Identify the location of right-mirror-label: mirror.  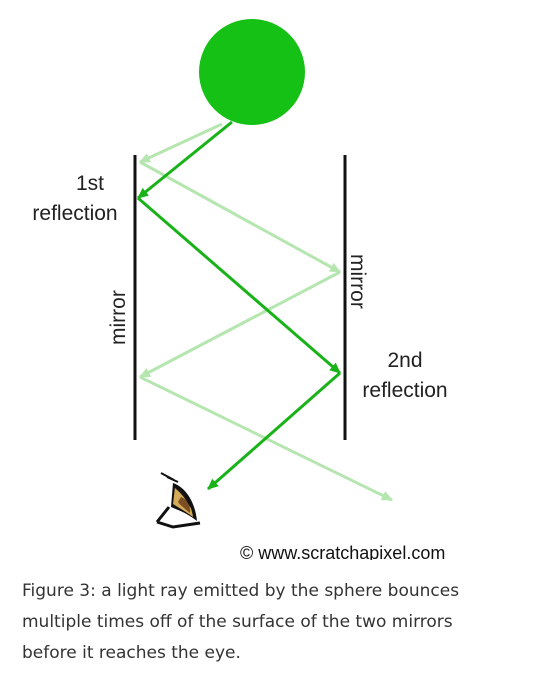
(357, 281).